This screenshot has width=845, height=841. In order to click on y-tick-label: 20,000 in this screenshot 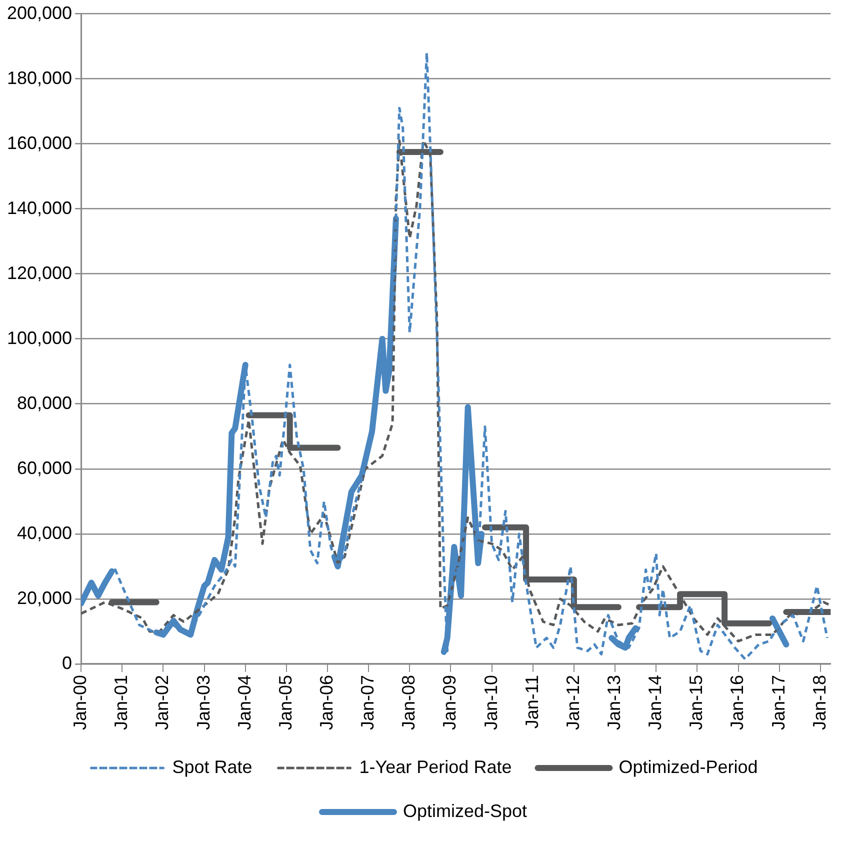, I will do `click(44, 598)`.